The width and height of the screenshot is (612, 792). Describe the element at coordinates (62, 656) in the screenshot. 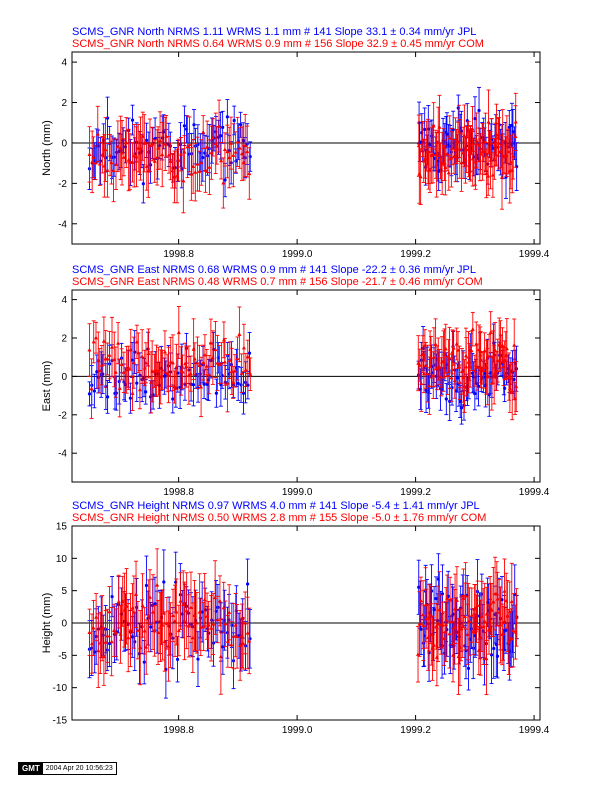

I see `y-tick-label-2: -5` at that location.